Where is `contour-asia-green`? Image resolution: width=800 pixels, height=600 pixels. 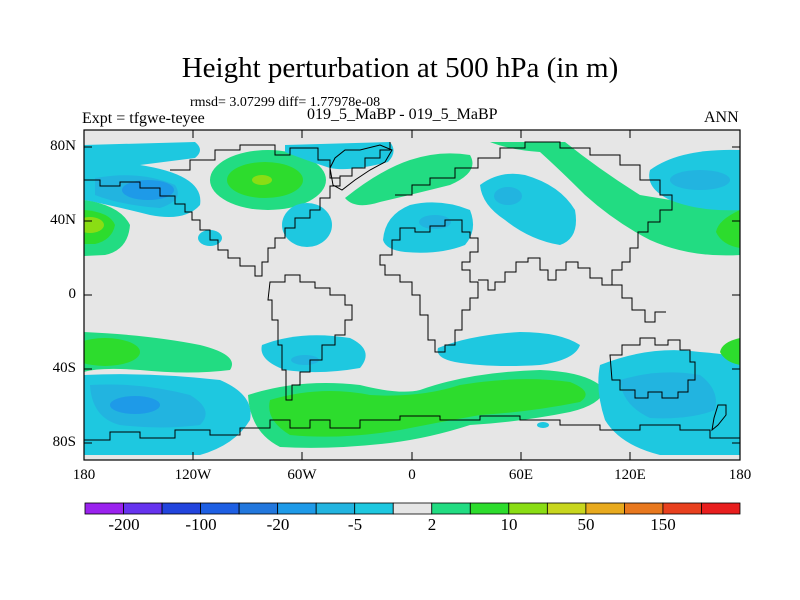
contour-asia-green is located at coordinates (615, 199).